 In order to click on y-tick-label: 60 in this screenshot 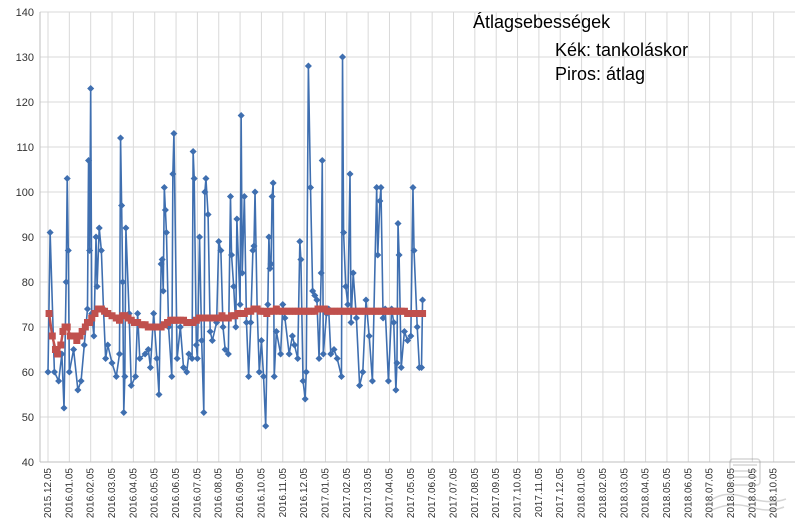, I will do `click(28, 373)`.